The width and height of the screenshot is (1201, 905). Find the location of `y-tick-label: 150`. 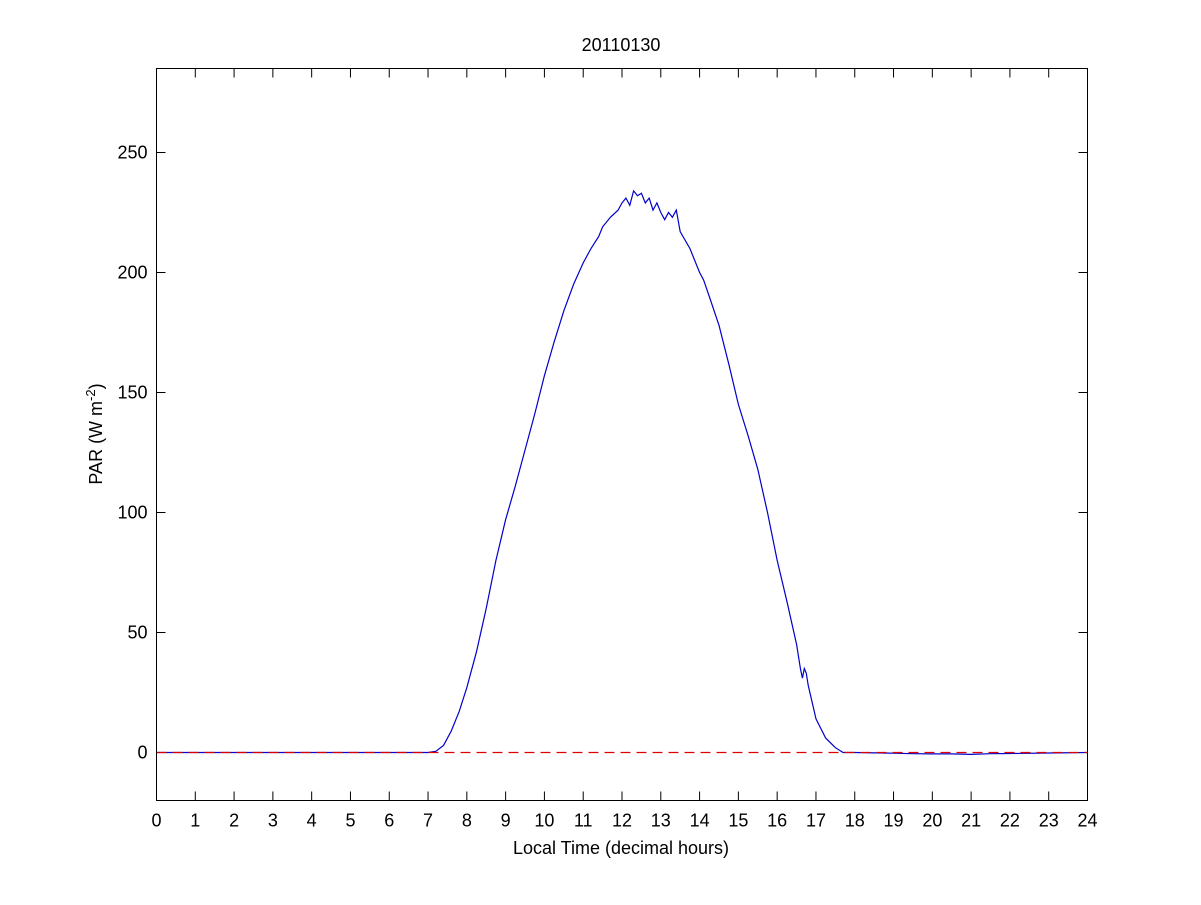

y-tick-label: 150 is located at coordinates (132, 393).